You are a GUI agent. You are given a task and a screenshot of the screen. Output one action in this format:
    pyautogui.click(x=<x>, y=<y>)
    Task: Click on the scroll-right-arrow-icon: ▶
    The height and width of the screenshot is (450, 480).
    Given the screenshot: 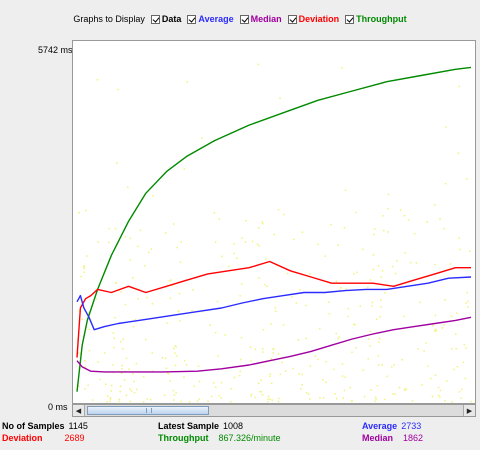 What is the action you would take?
    pyautogui.click(x=469, y=410)
    